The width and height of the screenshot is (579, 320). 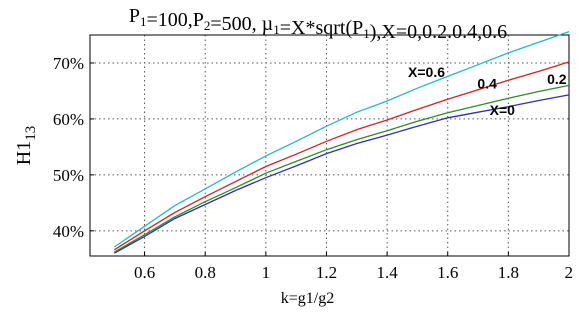 What do you see at coordinates (307, 298) in the screenshot?
I see `x-axis-label: k=g1/g2` at bounding box center [307, 298].